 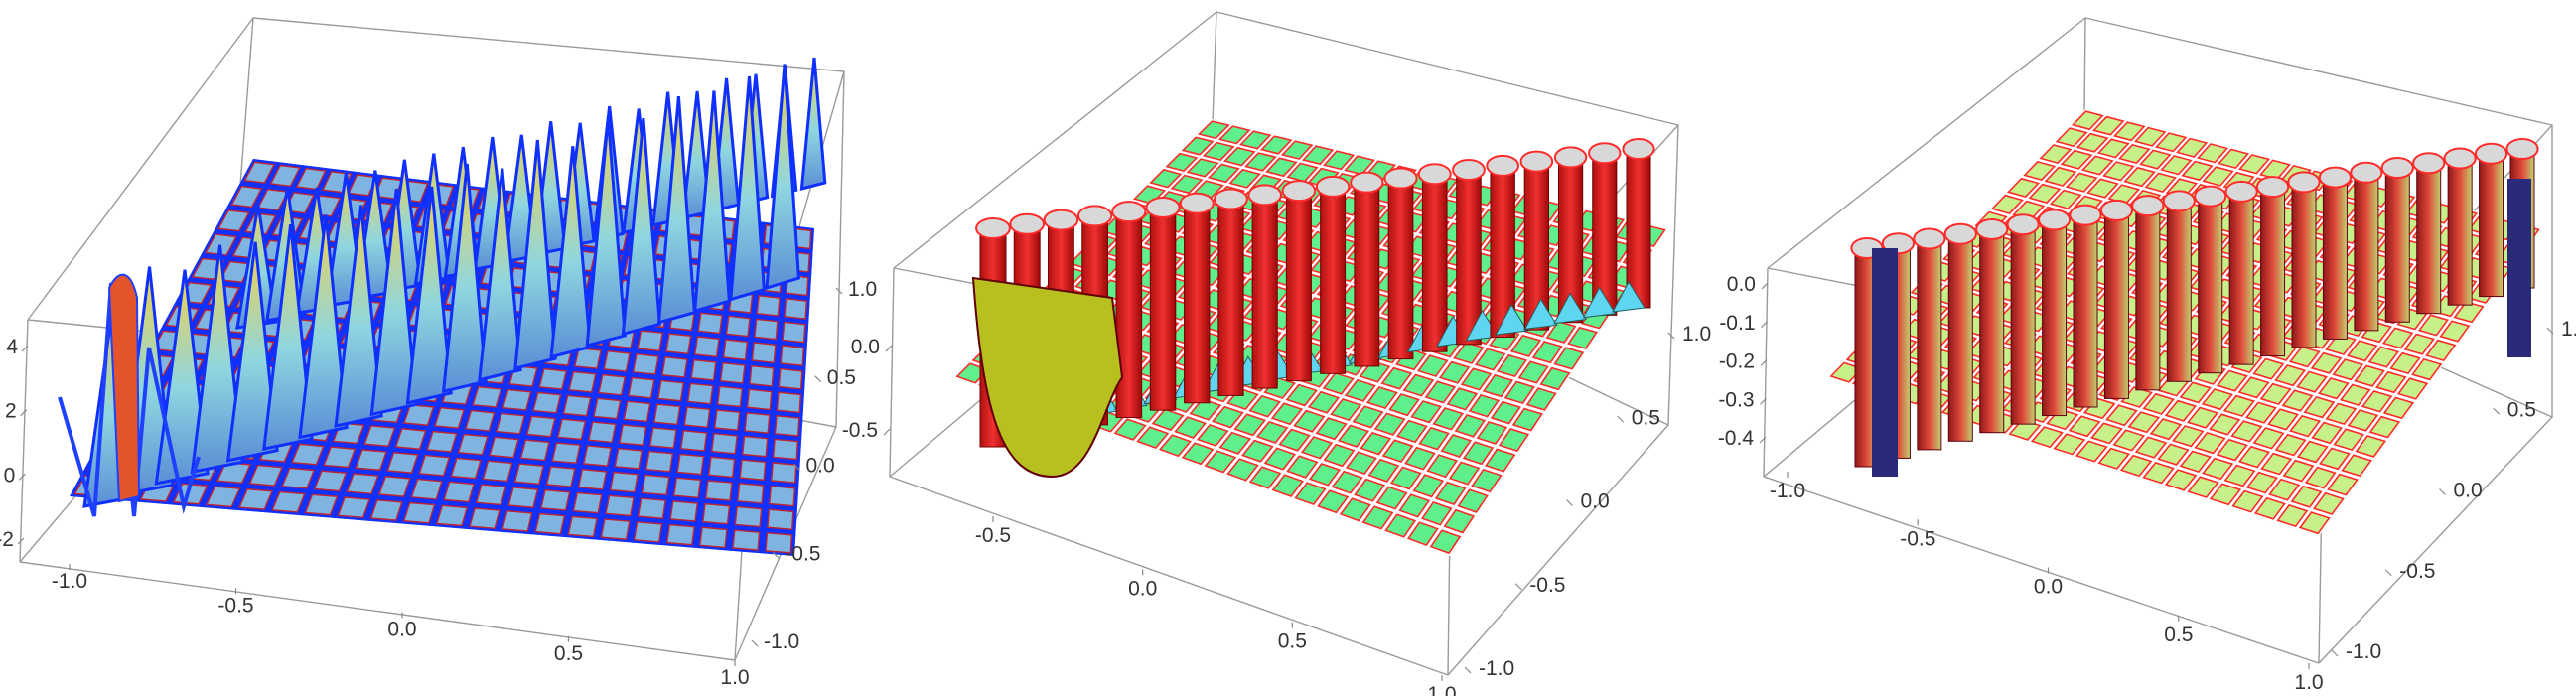 I want to click on z-axis-tick-label: -2, so click(x=7, y=539).